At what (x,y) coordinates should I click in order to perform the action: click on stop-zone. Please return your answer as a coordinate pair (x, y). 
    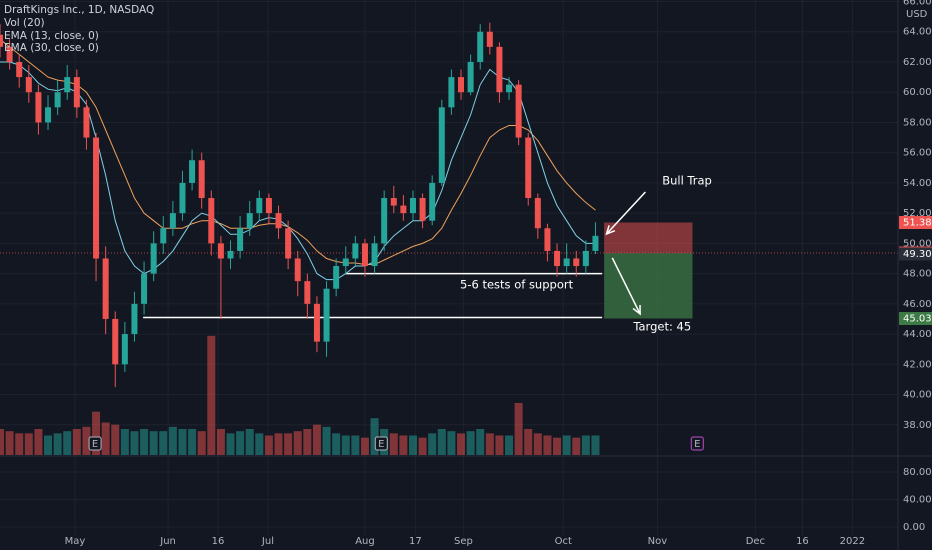
    Looking at the image, I should click on (648, 238).